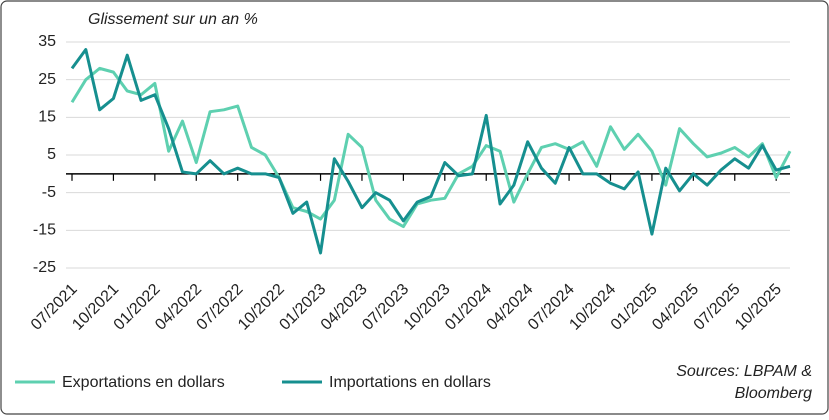  What do you see at coordinates (173, 19) in the screenshot?
I see `chart-title: Glissement sur un an %` at bounding box center [173, 19].